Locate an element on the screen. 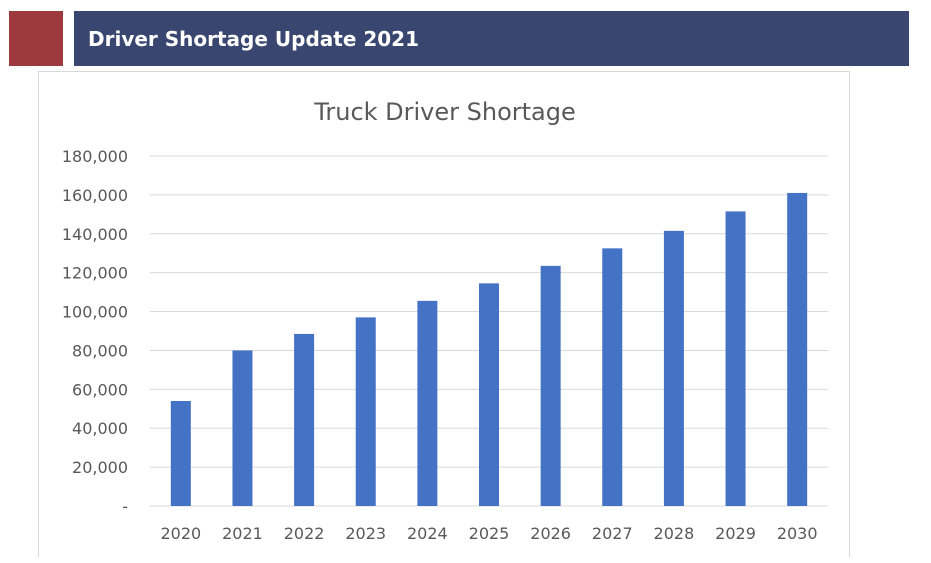  y-tick-label: - is located at coordinates (125, 506).